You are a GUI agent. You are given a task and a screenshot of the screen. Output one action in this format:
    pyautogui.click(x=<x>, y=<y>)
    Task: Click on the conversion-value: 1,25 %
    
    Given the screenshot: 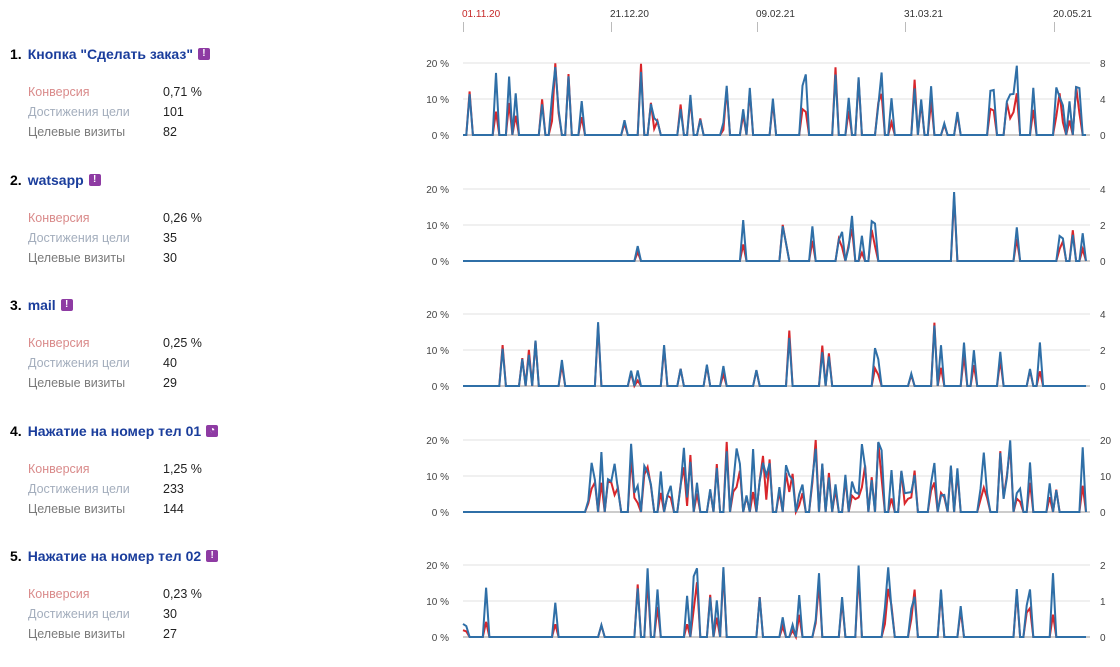 What is the action you would take?
    pyautogui.click(x=182, y=469)
    